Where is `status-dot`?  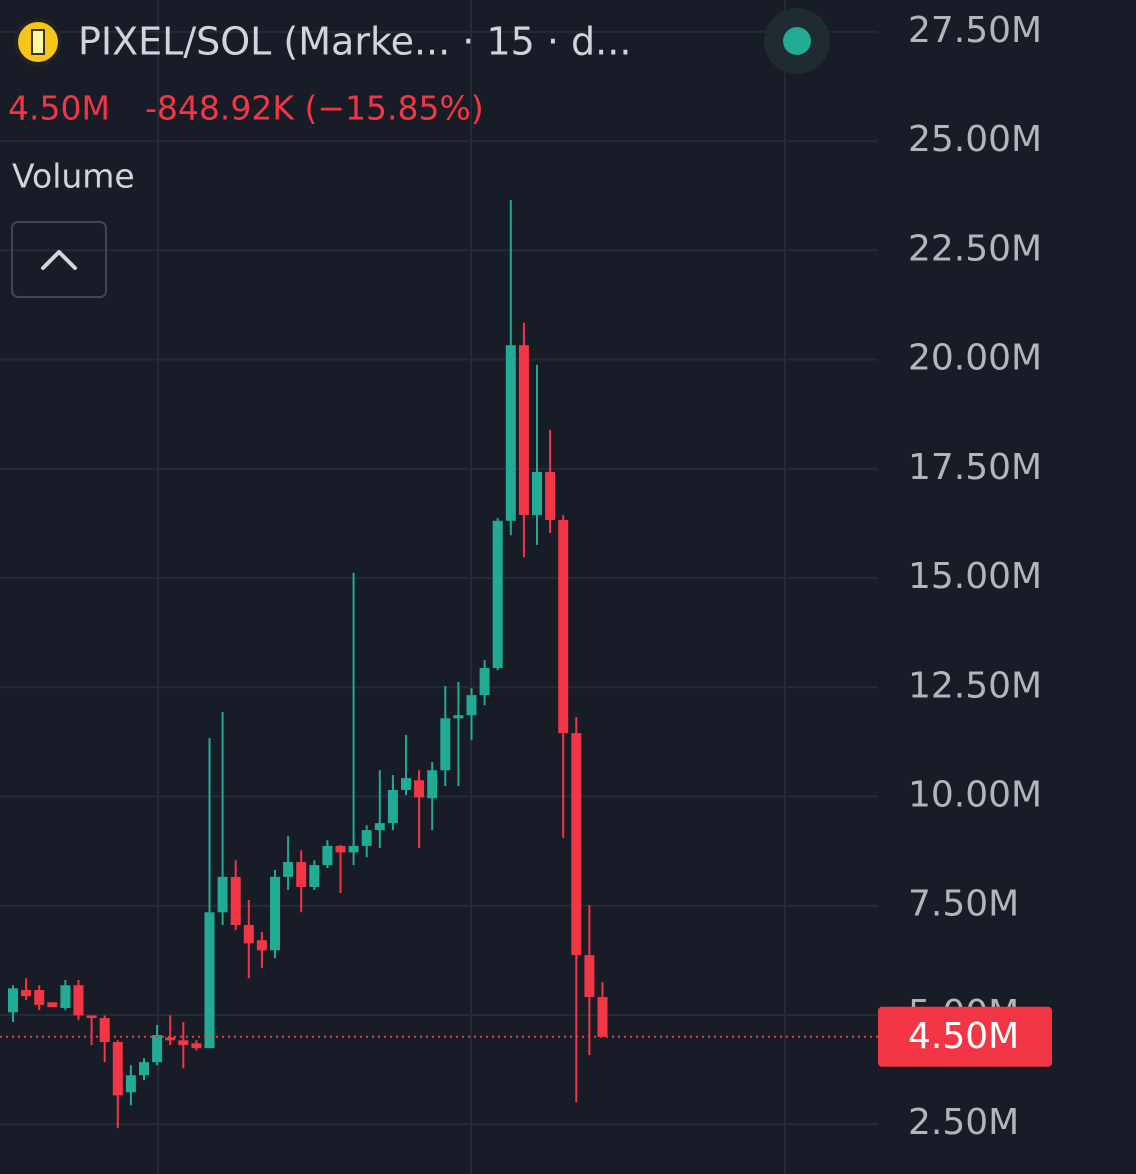
status-dot is located at coordinates (797, 41).